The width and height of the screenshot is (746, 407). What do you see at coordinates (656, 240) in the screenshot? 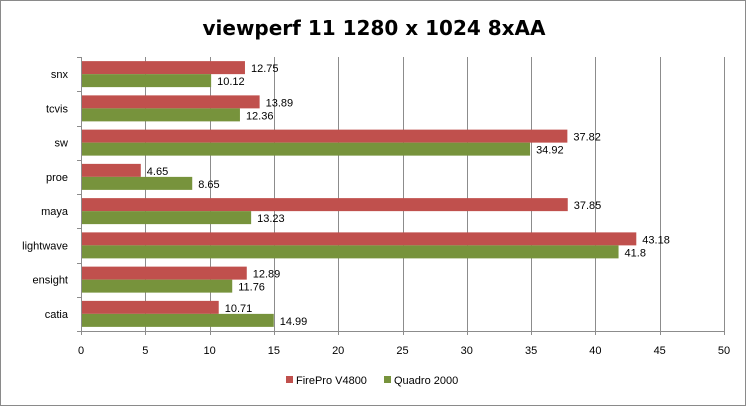
I see `data-label: 43.18` at bounding box center [656, 240].